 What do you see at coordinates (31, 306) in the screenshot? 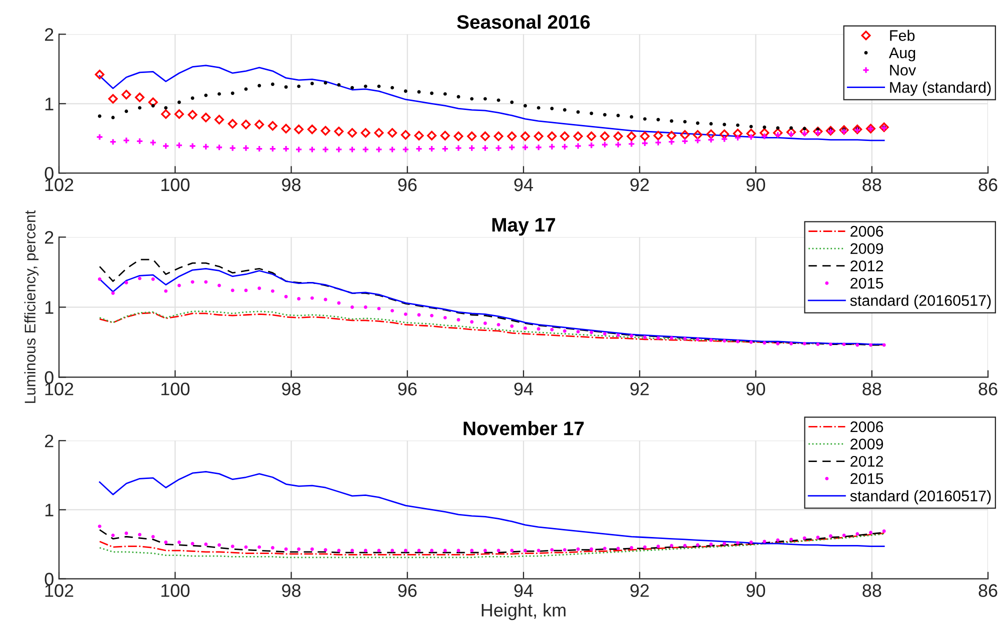
I see `y-axis-title: Luminous Efficiency, percent` at bounding box center [31, 306].